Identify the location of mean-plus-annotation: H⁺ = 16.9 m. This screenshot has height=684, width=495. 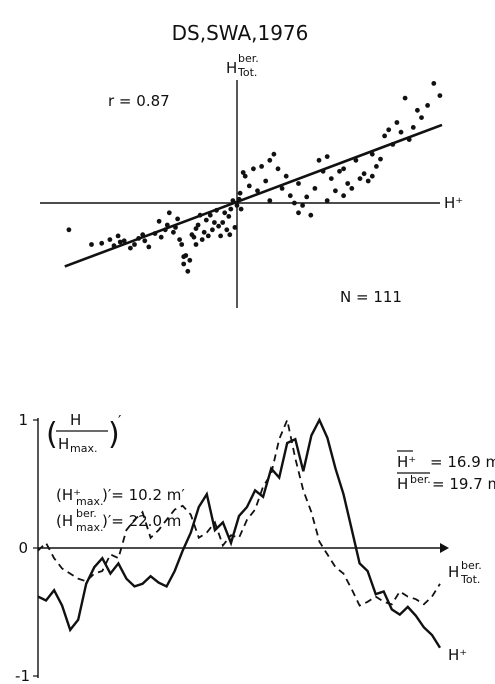
(446, 460).